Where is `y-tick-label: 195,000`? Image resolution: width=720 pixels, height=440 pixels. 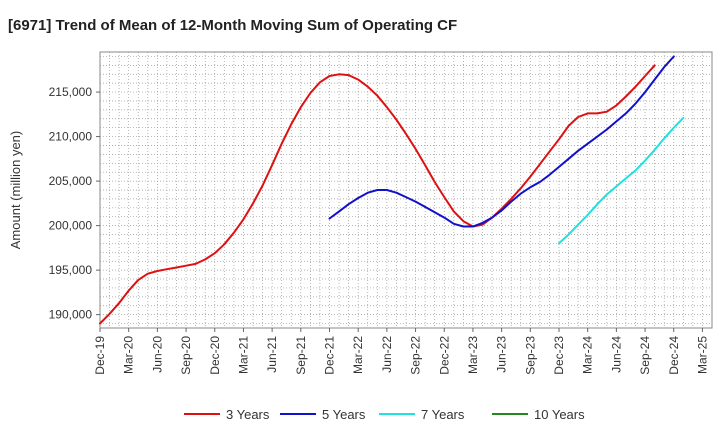
y-tick-label: 195,000 is located at coordinates (71, 270).